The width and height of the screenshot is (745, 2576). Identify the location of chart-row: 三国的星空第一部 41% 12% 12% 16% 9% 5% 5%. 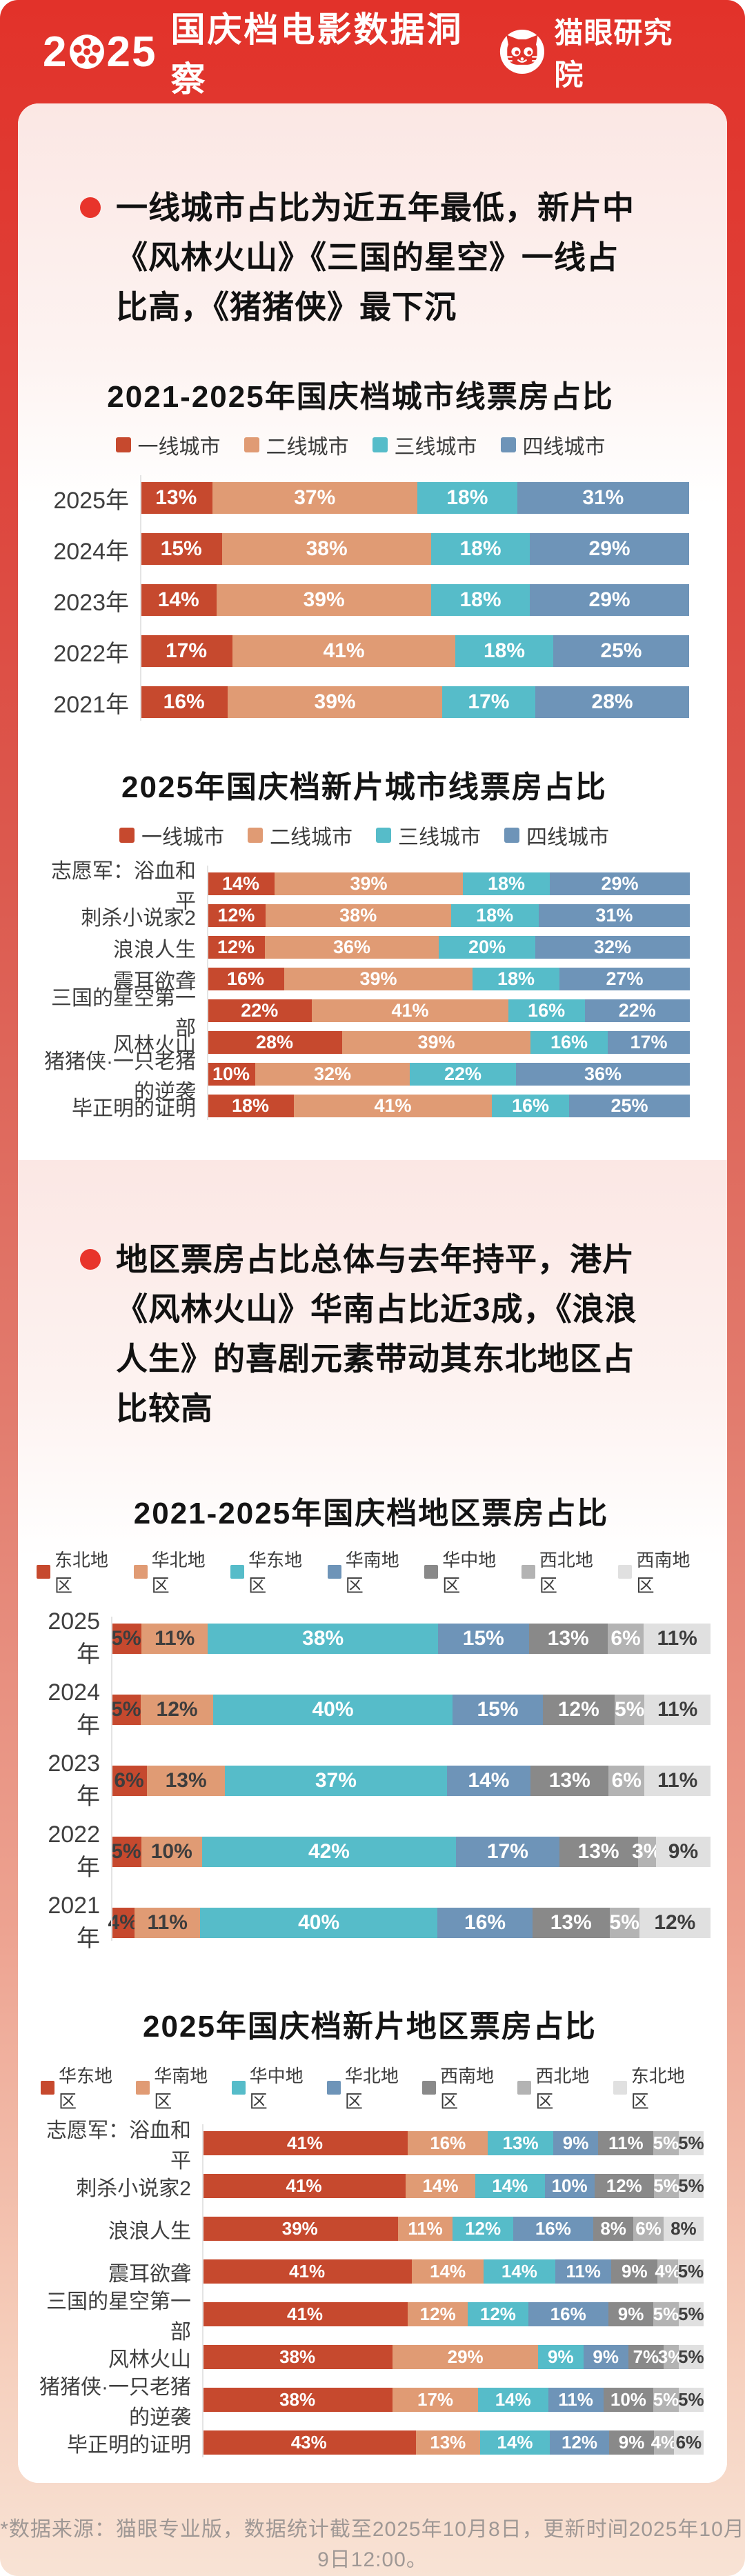
(370, 2317).